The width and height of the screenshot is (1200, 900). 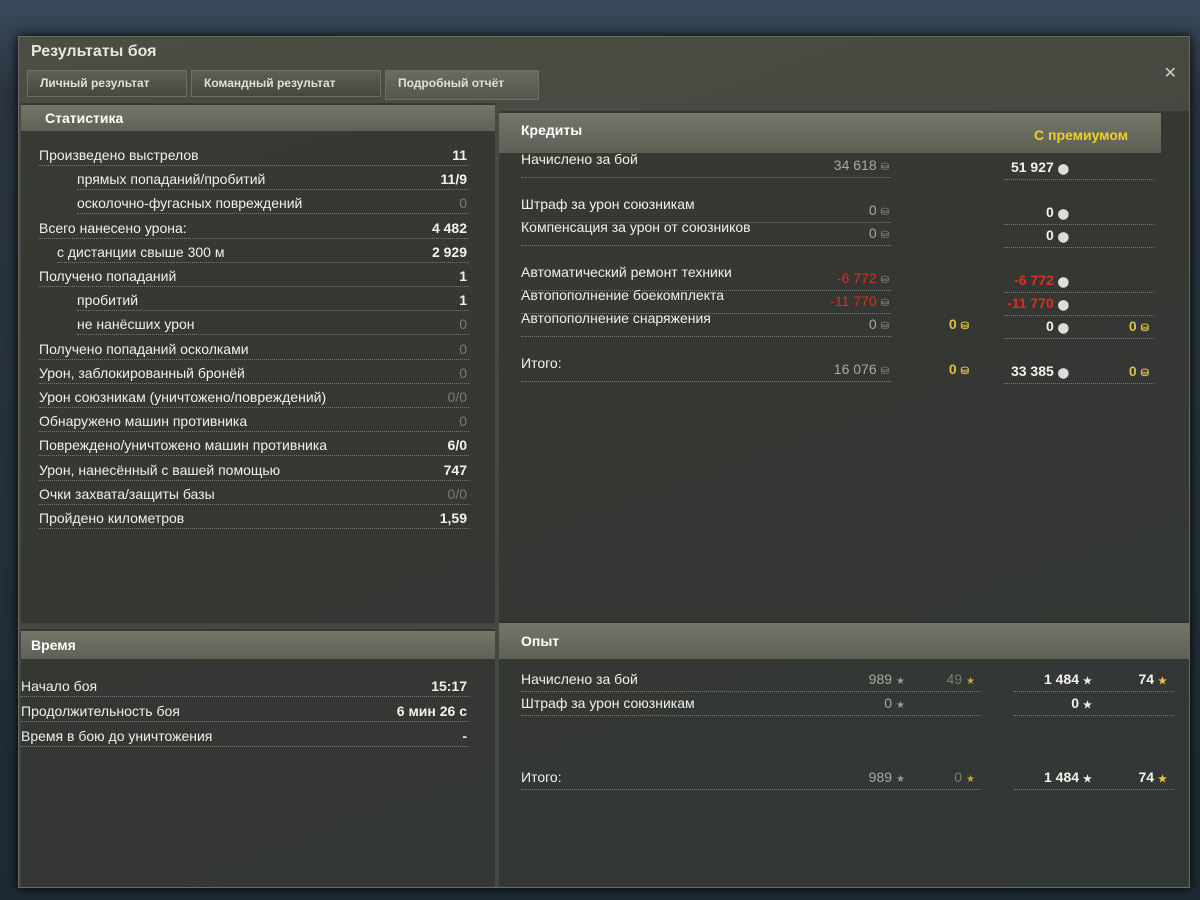 What do you see at coordinates (608, 204) in the screenshot?
I see `credits-label: Штраф за урон союзникам` at bounding box center [608, 204].